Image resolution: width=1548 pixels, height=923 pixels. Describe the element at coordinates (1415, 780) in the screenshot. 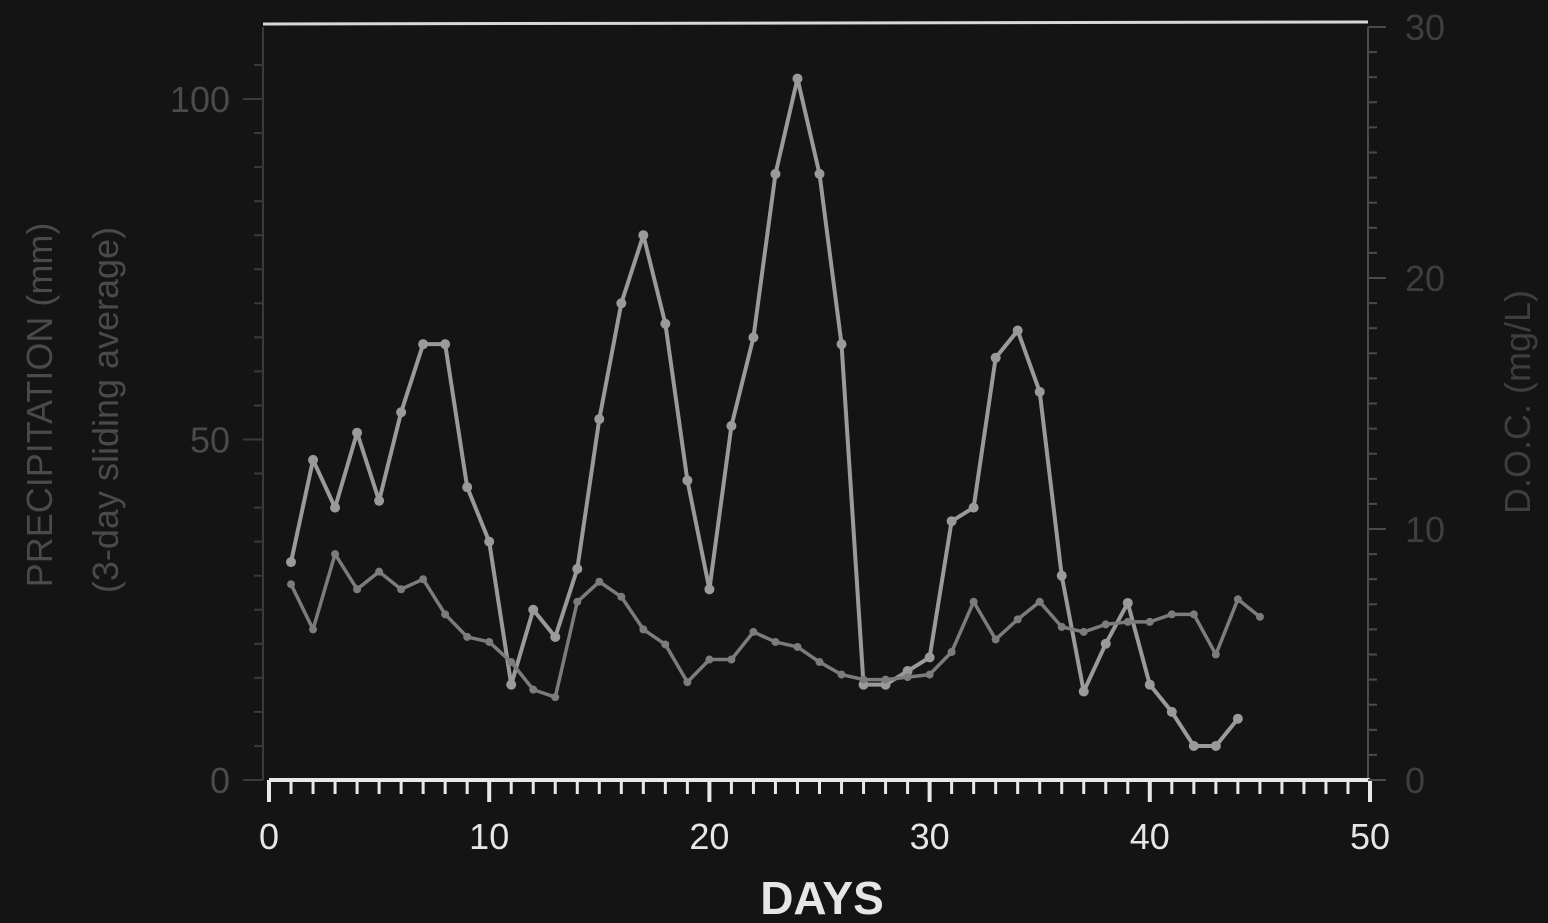

I see `y2-tick-label: 0` at that location.